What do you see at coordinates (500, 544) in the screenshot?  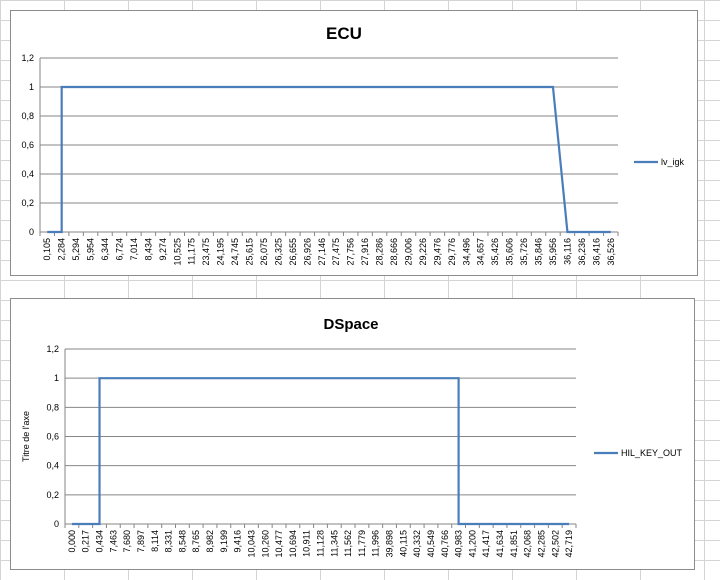 I see `x-tick-label: 41,634` at bounding box center [500, 544].